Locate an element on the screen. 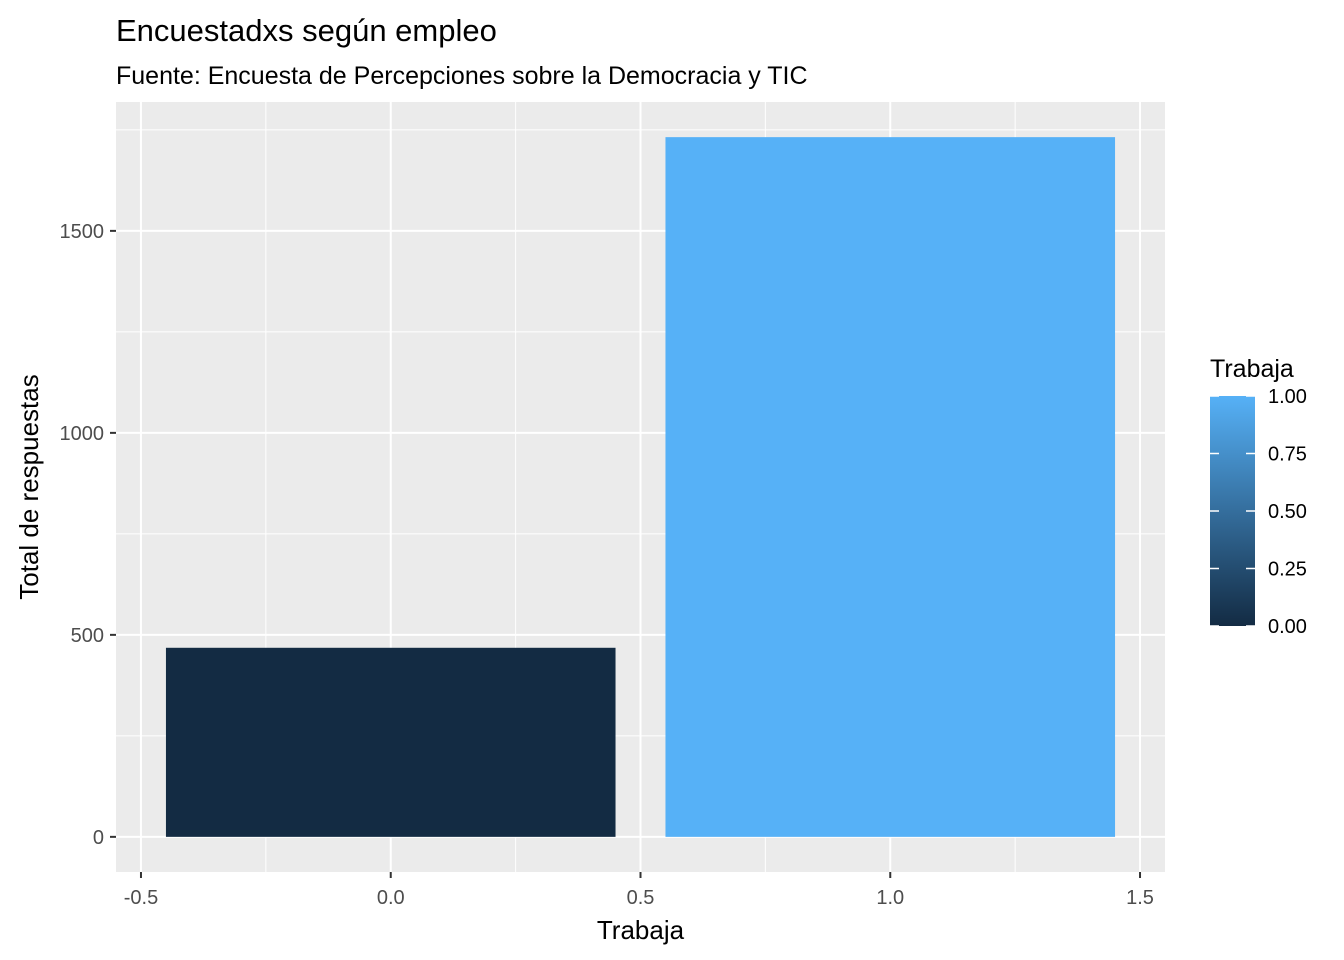  legend-label: 0.50 is located at coordinates (1287, 512).